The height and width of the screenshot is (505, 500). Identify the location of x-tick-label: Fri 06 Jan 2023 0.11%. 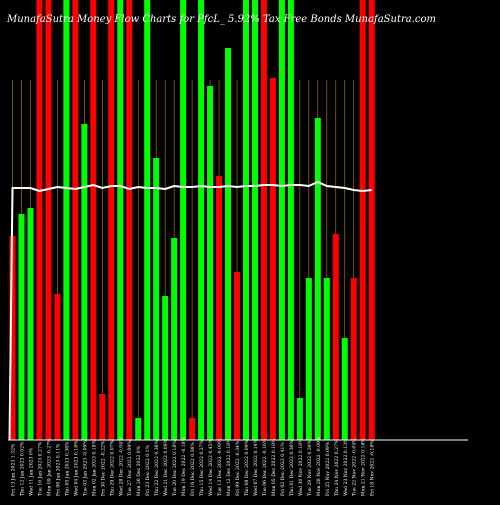
(58, 469).